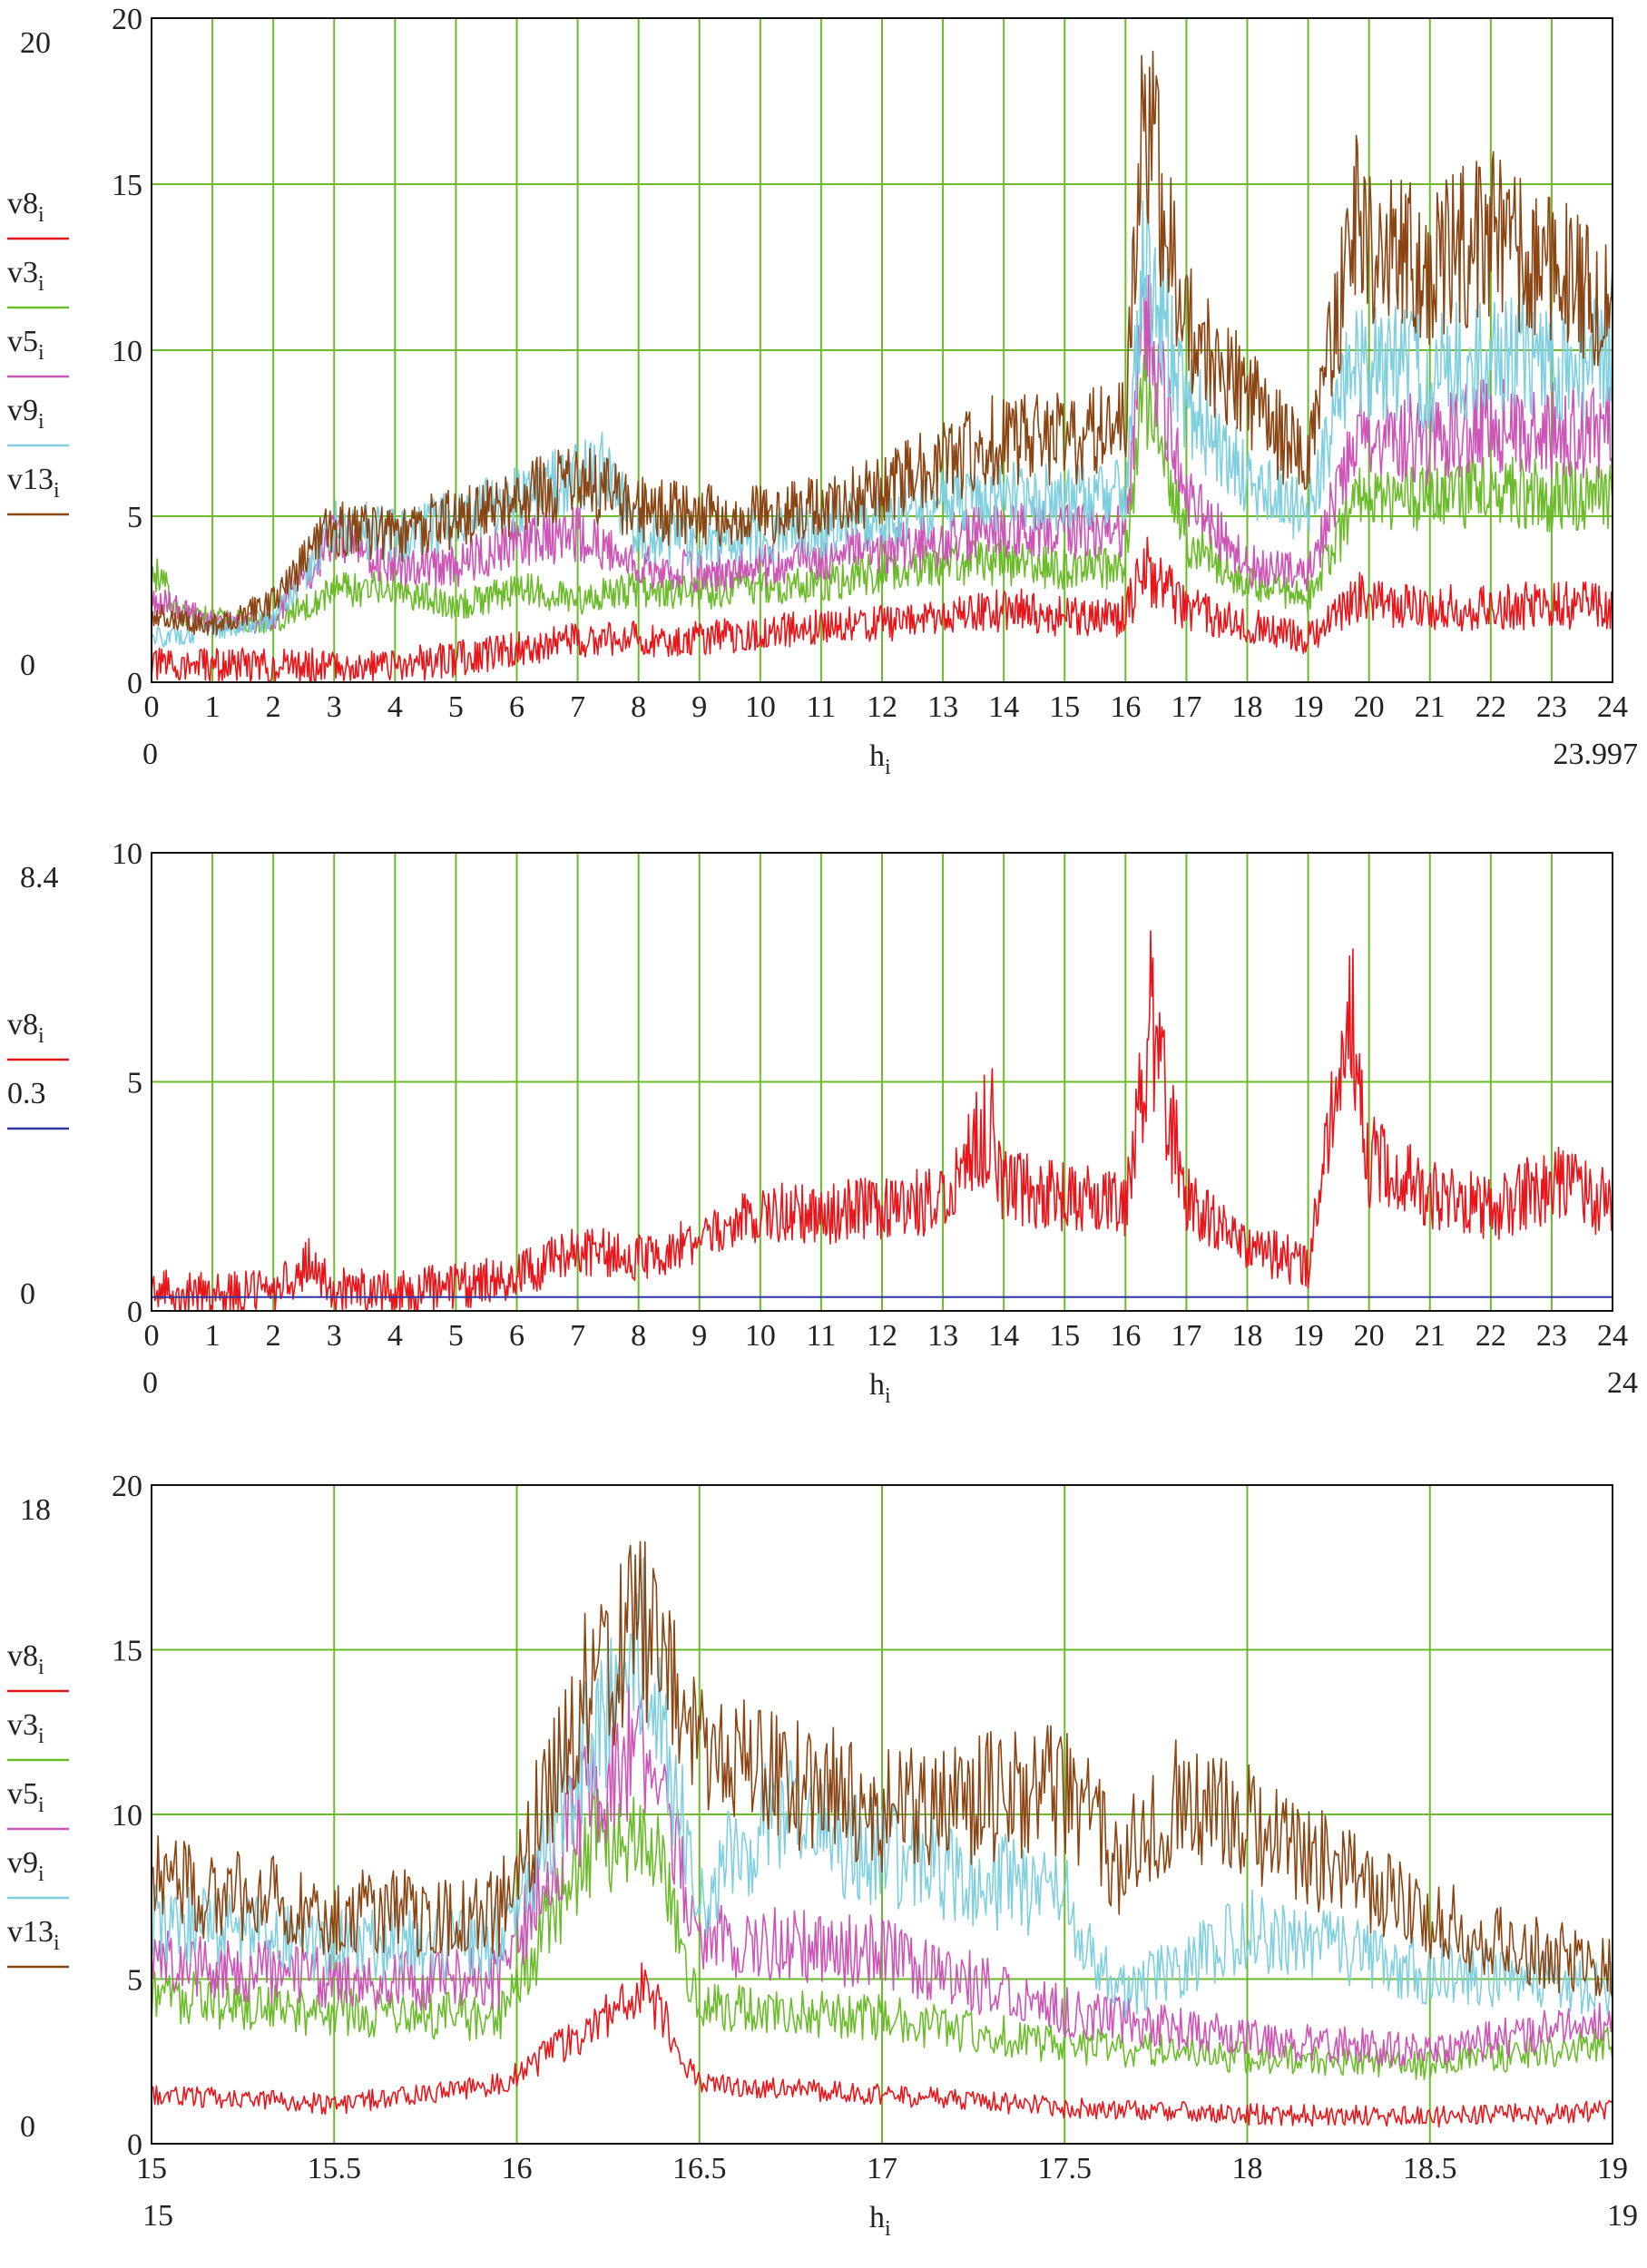  What do you see at coordinates (1622, 2216) in the screenshot?
I see `x-range-max-label: 19` at bounding box center [1622, 2216].